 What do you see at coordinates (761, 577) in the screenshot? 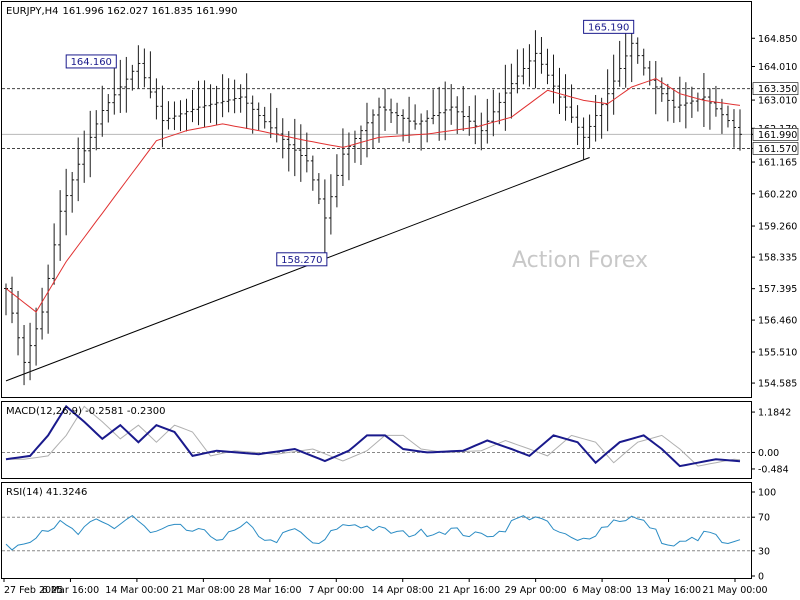
I see `rsi-tick-label: 0` at bounding box center [761, 577].